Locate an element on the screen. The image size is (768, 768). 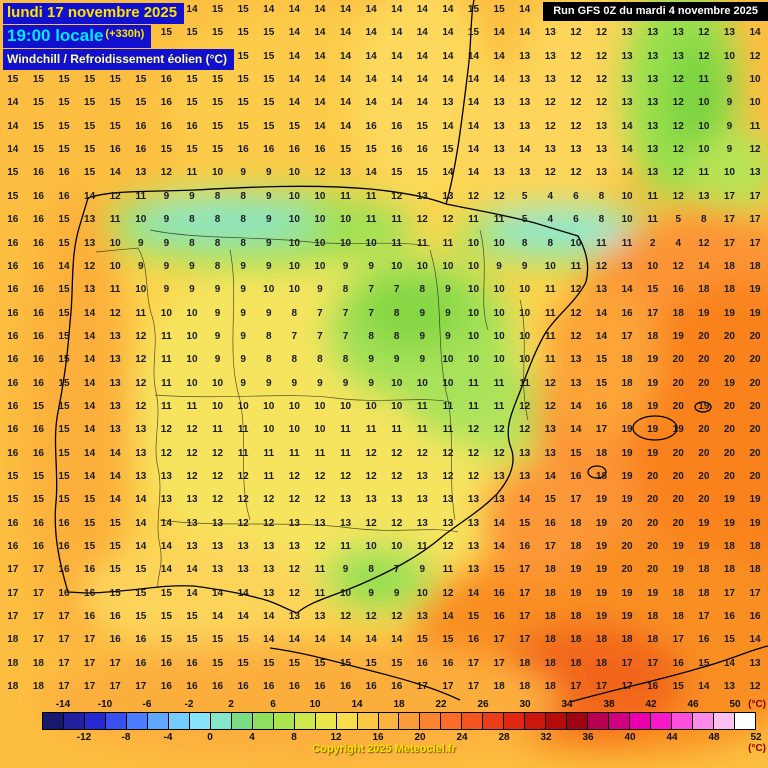
temp-value: 20 is located at coordinates (704, 430).